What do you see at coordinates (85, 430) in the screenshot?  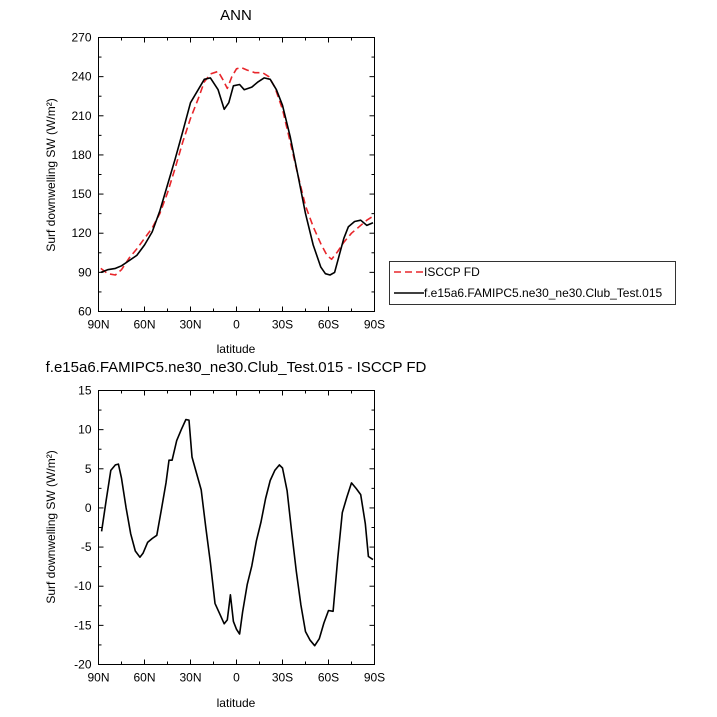 I see `y-tick-label: 10` at bounding box center [85, 430].